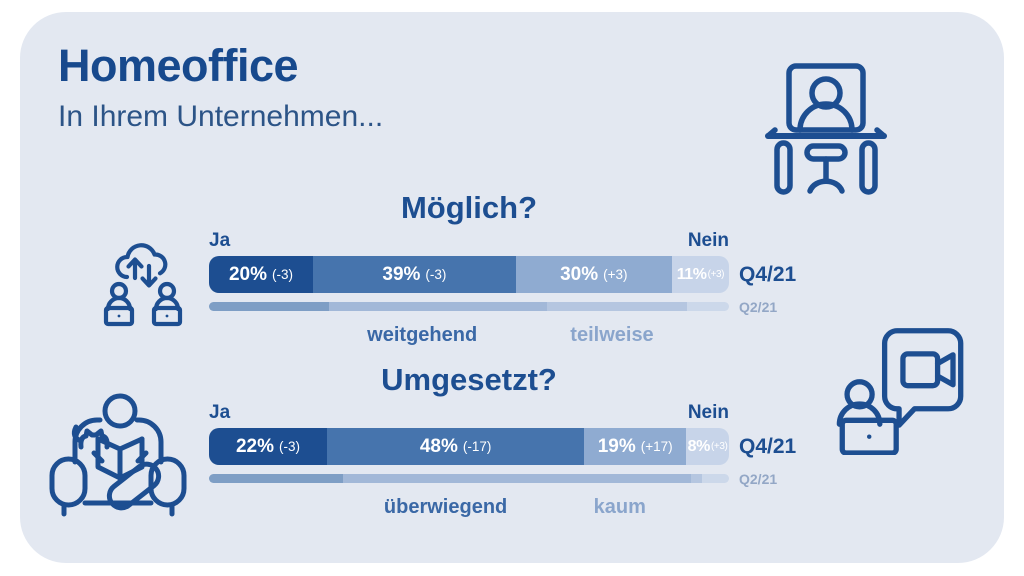  What do you see at coordinates (699, 446) in the screenshot?
I see `segment-value: 8%` at bounding box center [699, 446].